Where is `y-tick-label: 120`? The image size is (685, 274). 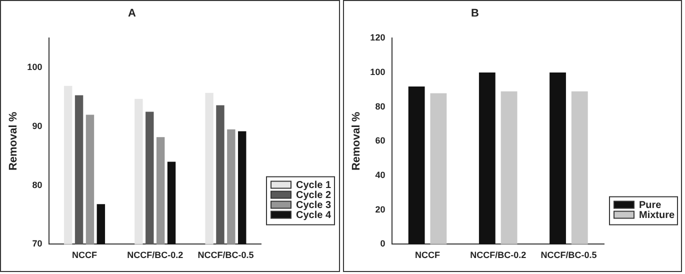 y-tick-label: 120 is located at coordinates (377, 37).